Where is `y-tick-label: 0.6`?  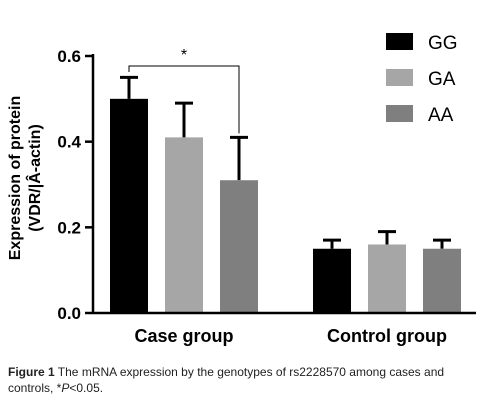
y-tick-label: 0.6 is located at coordinates (69, 56).